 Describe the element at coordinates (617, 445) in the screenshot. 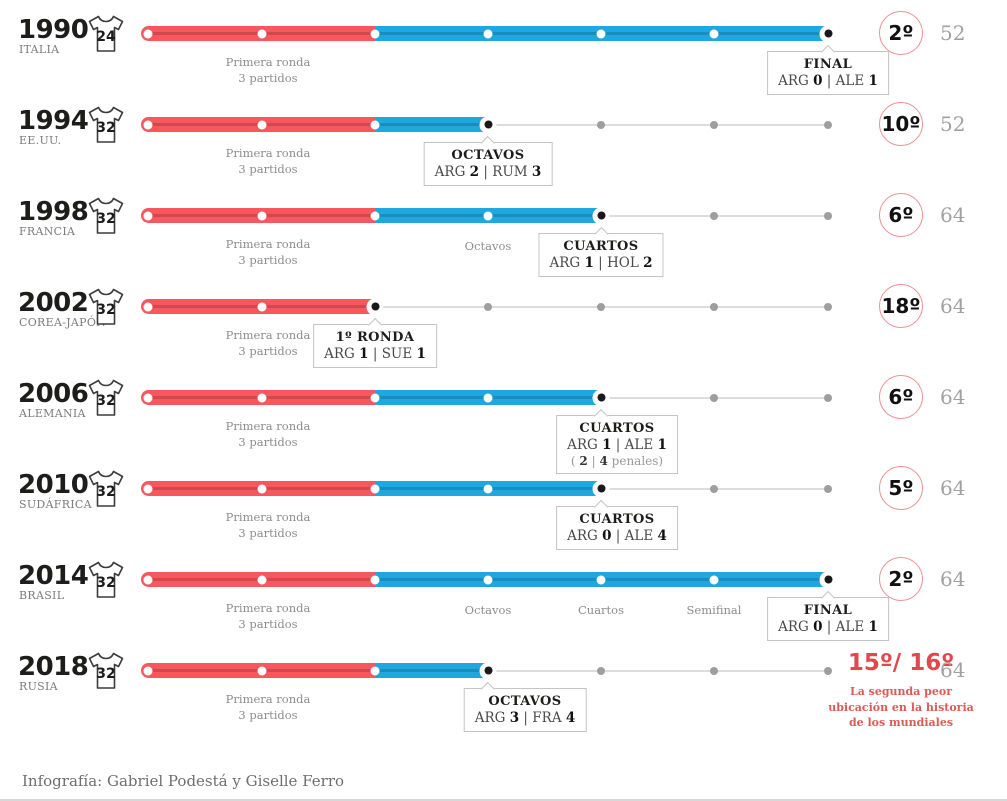

I see `callout-score: ARG 1 | ALE 1` at that location.